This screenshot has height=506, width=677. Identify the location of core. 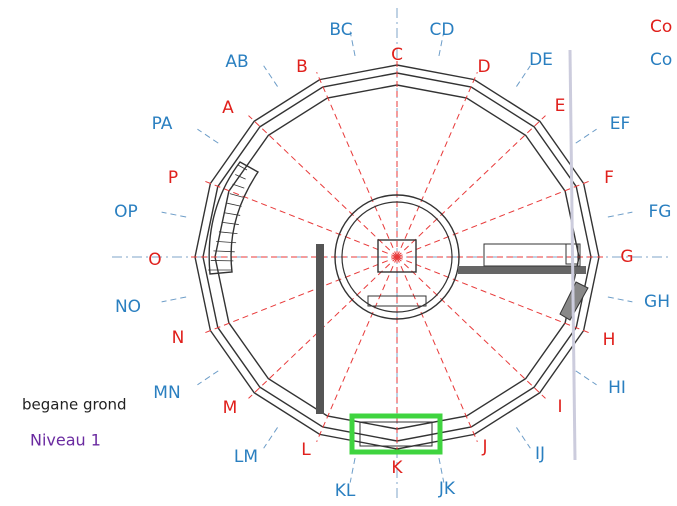
(397, 257).